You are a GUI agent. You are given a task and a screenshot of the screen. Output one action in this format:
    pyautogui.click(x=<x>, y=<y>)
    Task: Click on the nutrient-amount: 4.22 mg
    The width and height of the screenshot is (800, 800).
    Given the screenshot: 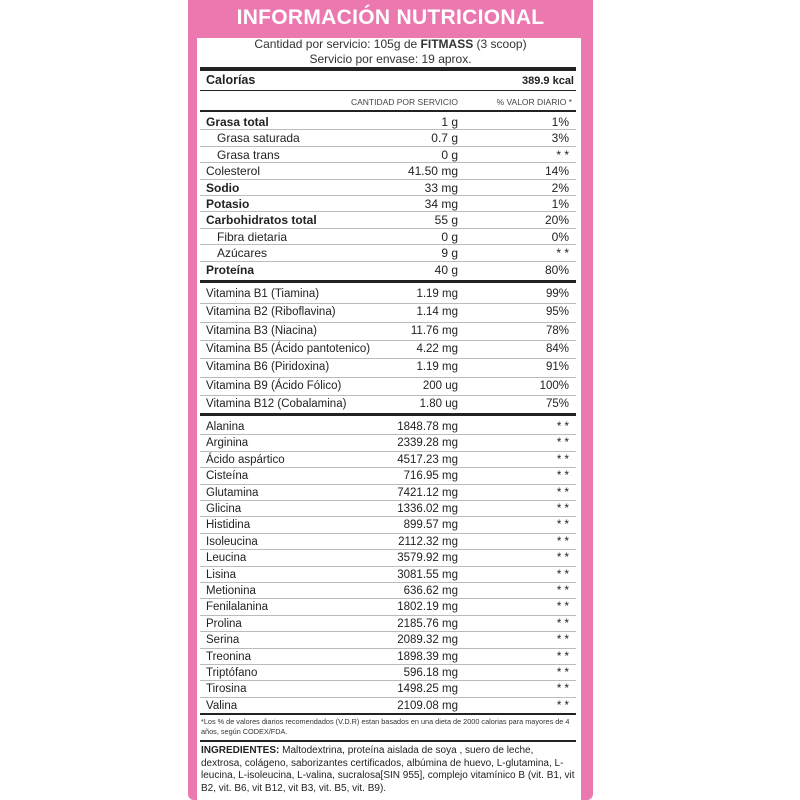 What is the action you would take?
    pyautogui.click(x=437, y=348)
    